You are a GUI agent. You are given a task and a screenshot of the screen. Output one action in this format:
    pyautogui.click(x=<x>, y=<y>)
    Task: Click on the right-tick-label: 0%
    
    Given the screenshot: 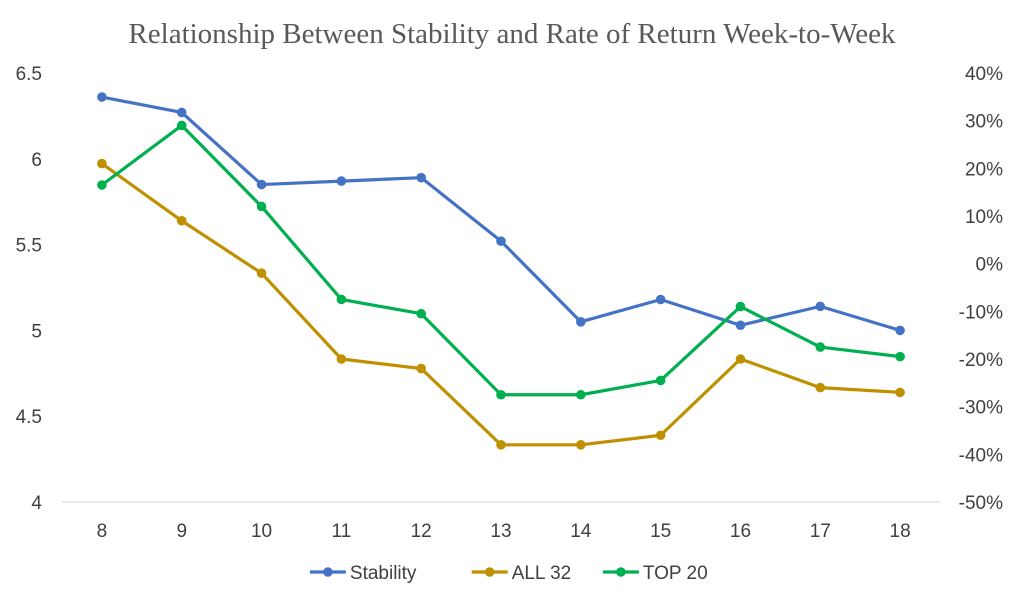 What is the action you would take?
    pyautogui.click(x=990, y=265)
    